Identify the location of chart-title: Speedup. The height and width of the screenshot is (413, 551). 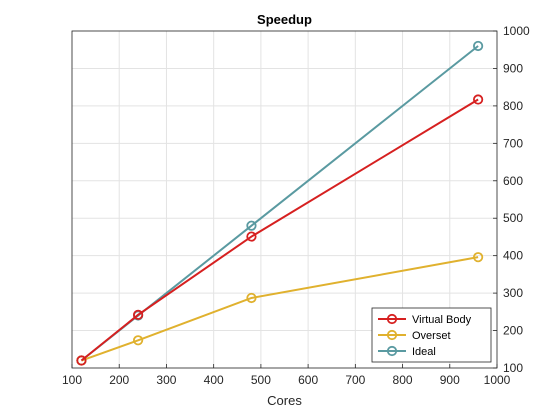
(284, 19).